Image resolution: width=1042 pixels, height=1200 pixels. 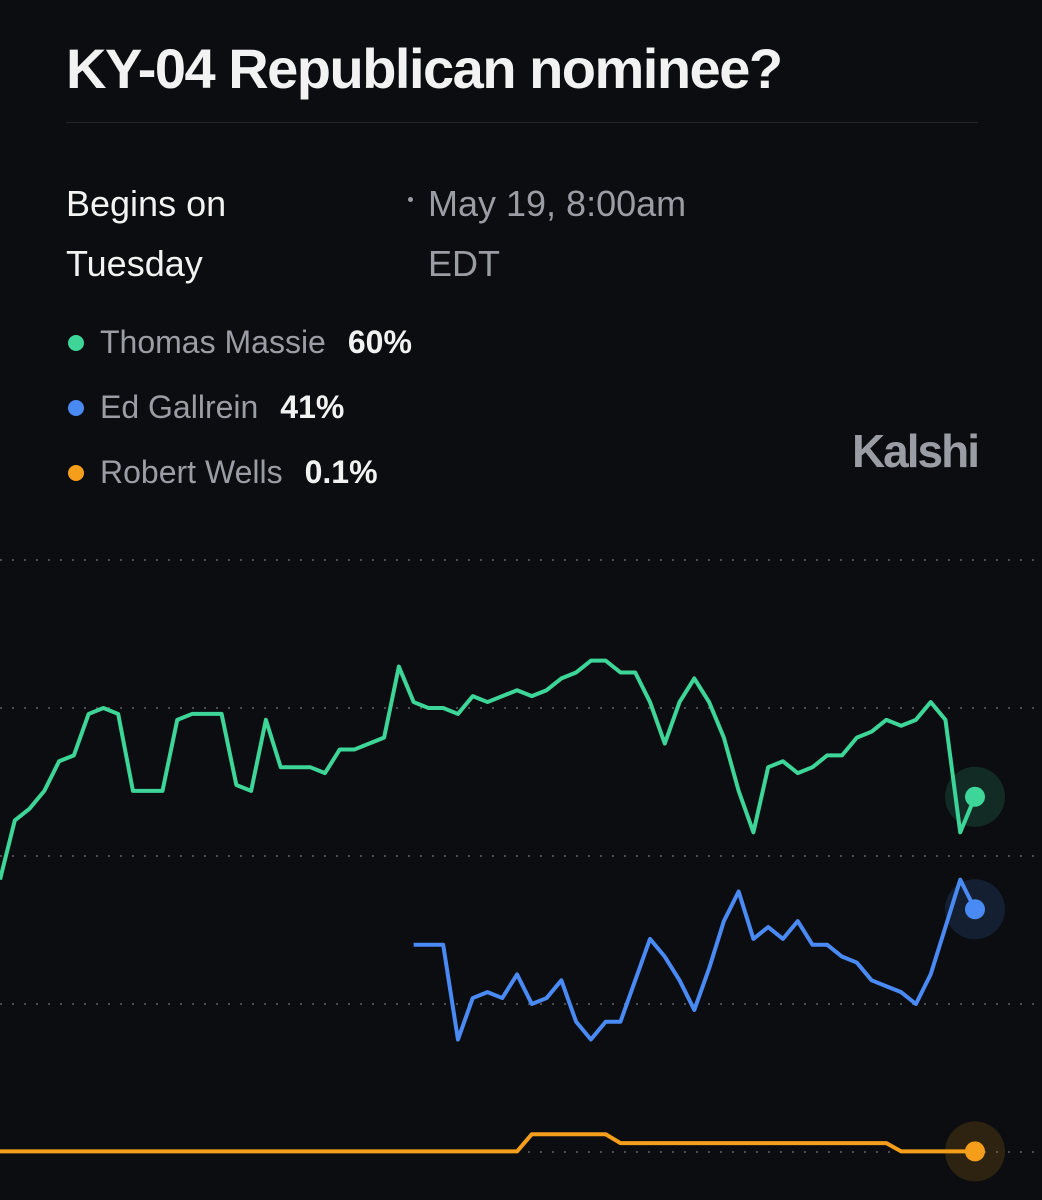 What do you see at coordinates (179, 407) in the screenshot?
I see `legend-name: Ed Gallrein` at bounding box center [179, 407].